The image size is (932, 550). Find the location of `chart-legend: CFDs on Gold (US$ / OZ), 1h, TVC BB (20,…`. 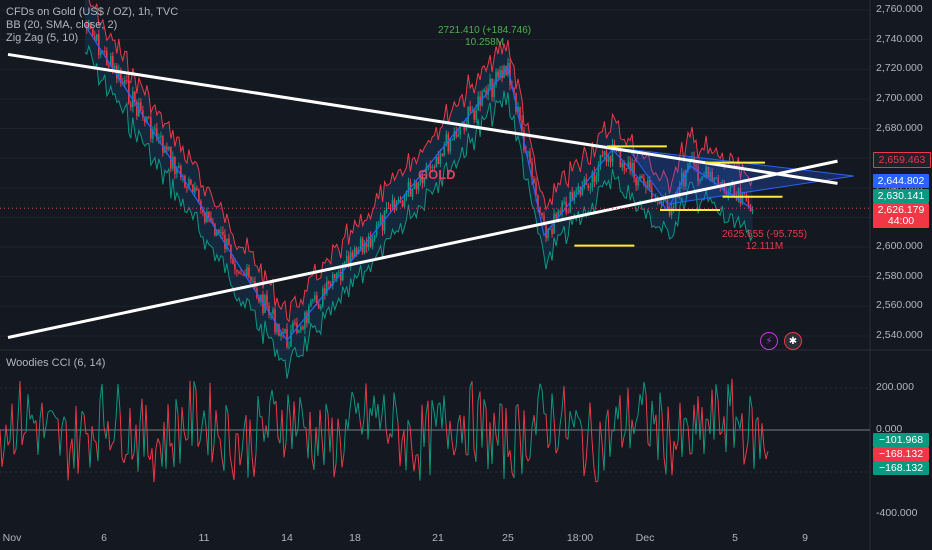

chart-legend: CFDs on Gold (US$ / OZ), 1h, TVC BB (20,… is located at coordinates (92, 25).